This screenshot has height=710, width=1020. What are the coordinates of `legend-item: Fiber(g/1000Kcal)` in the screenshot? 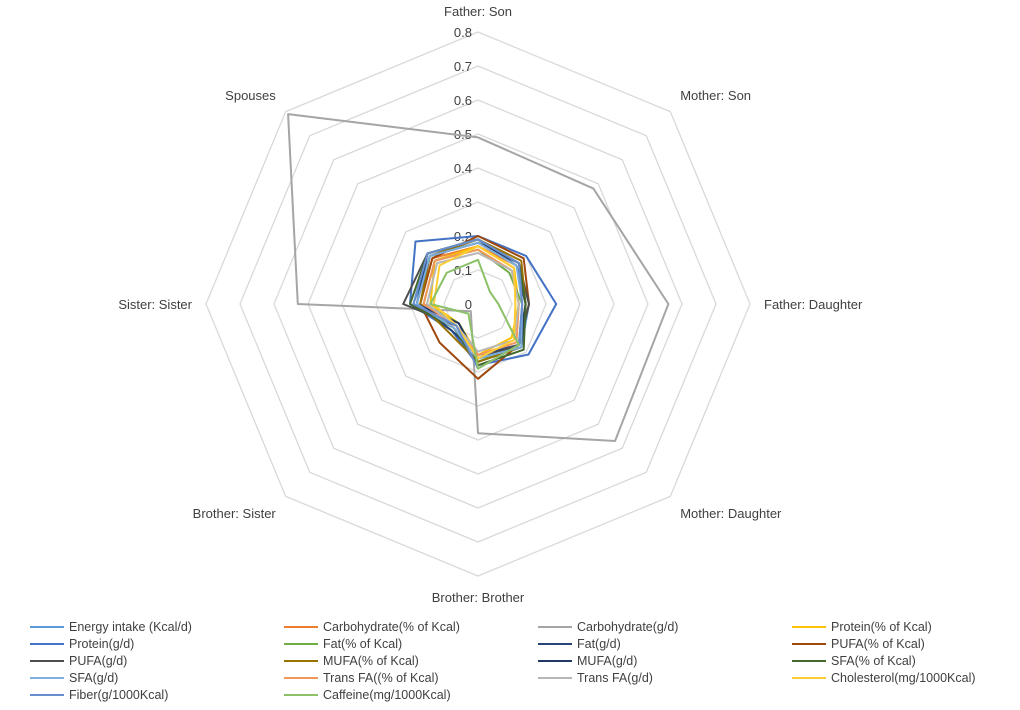 It's located at (157, 694).